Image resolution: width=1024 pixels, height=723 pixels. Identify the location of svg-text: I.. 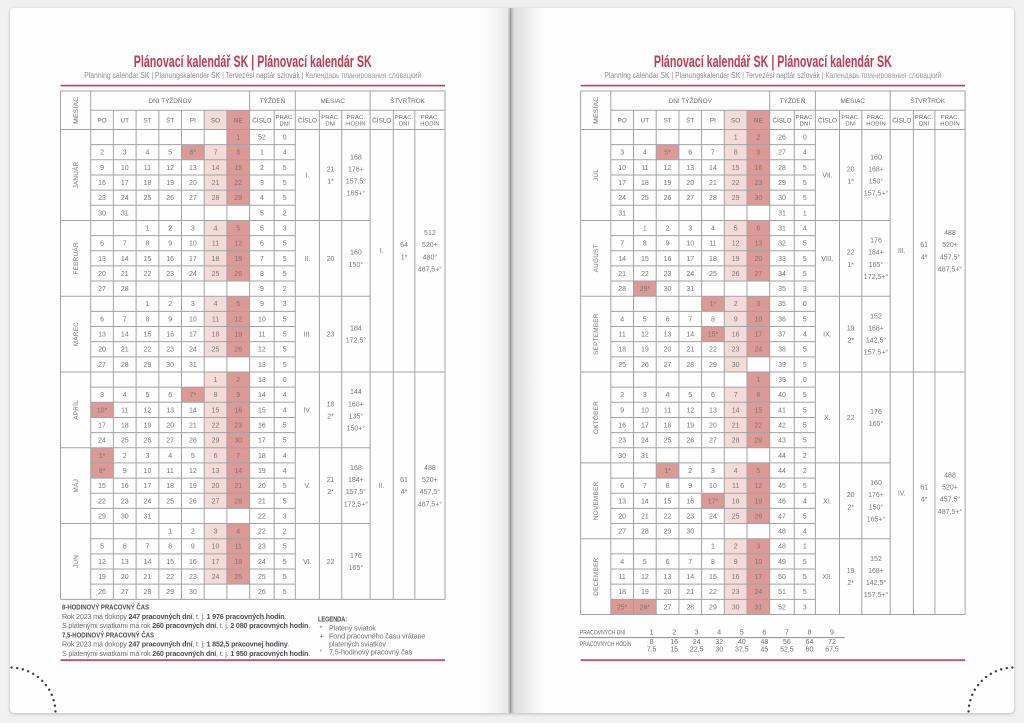
(307, 175).